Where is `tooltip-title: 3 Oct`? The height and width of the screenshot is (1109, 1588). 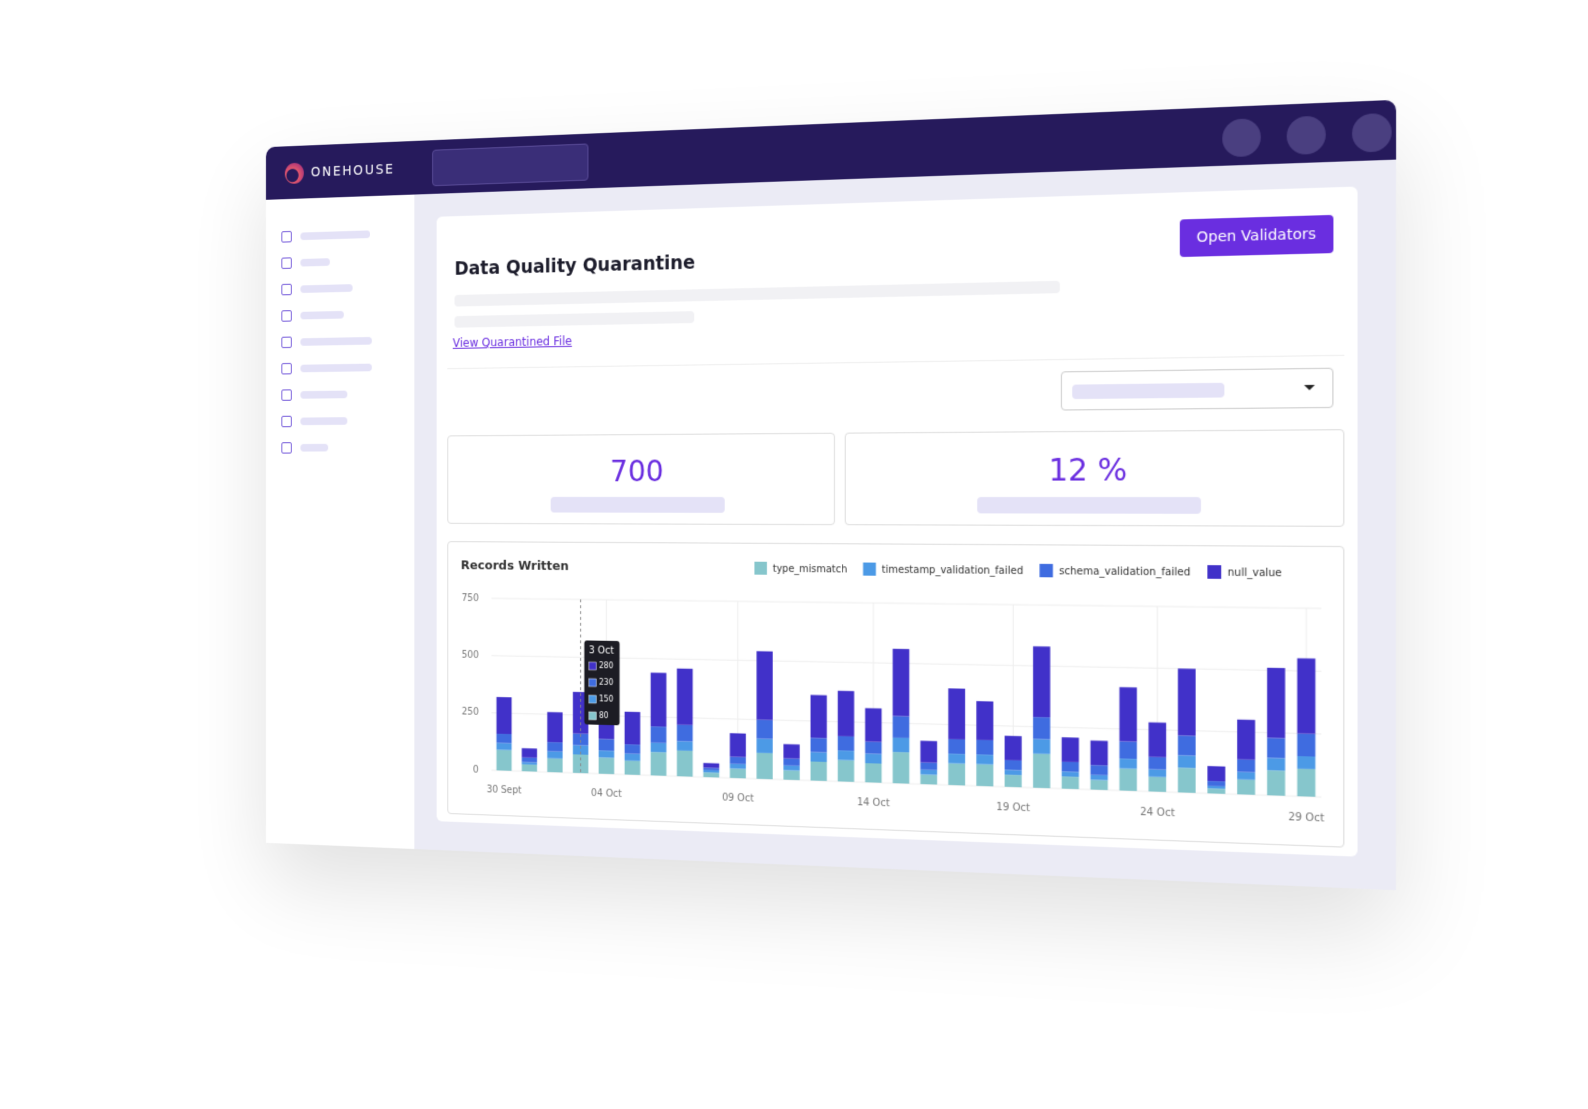 tooltip-title: 3 Oct is located at coordinates (601, 651).